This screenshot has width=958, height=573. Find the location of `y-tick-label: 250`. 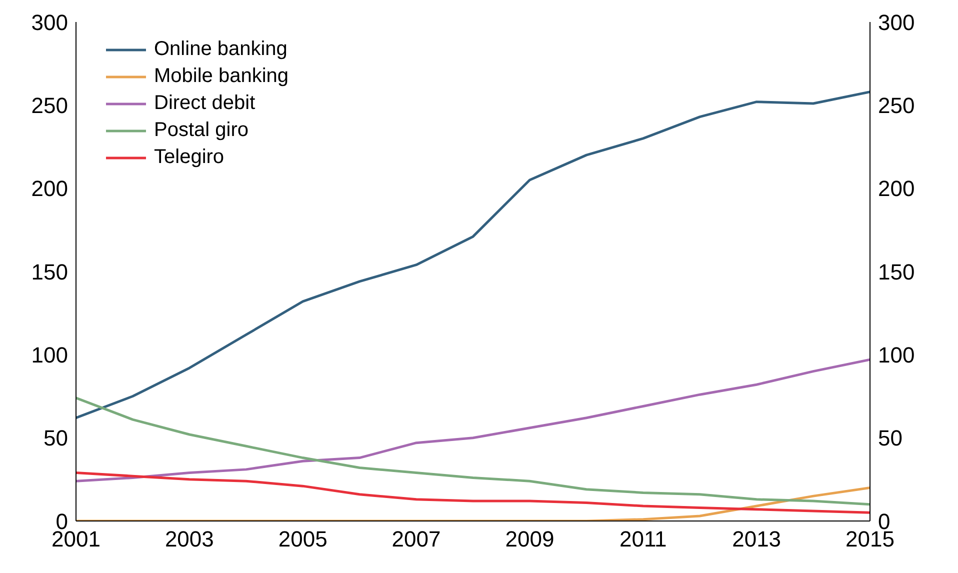

y-tick-label: 250 is located at coordinates (49, 105).